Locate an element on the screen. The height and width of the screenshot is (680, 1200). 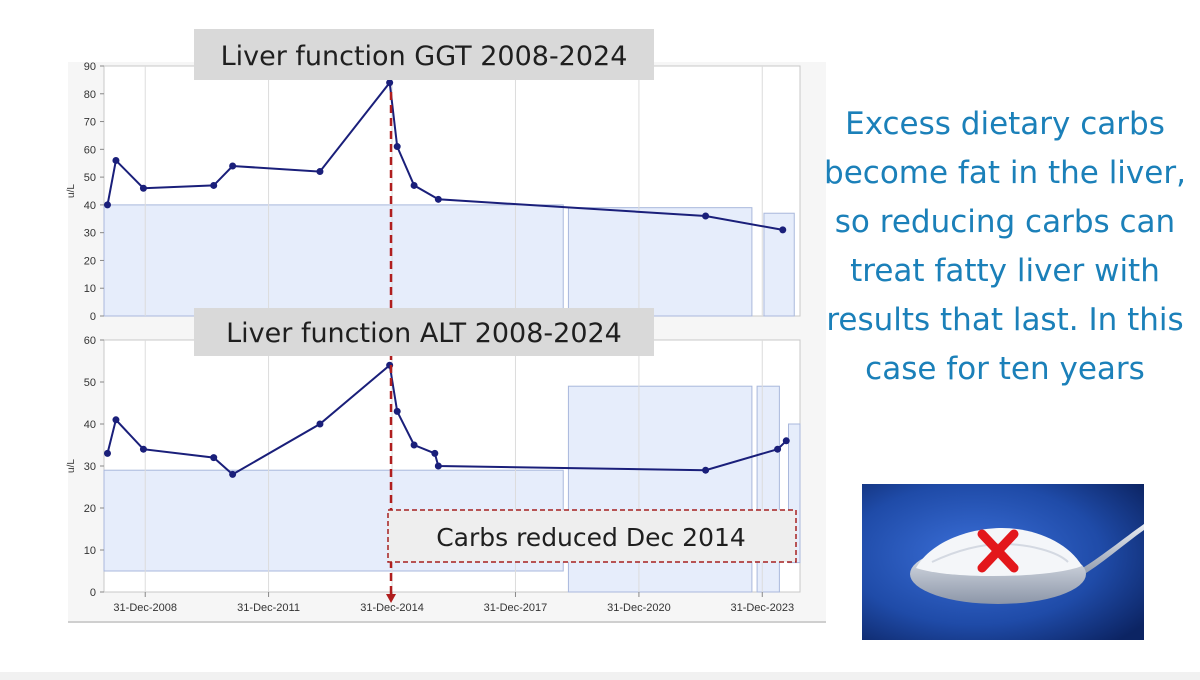
annotation-text: Carbs reduced Dec 2014 is located at coordinates (591, 537).